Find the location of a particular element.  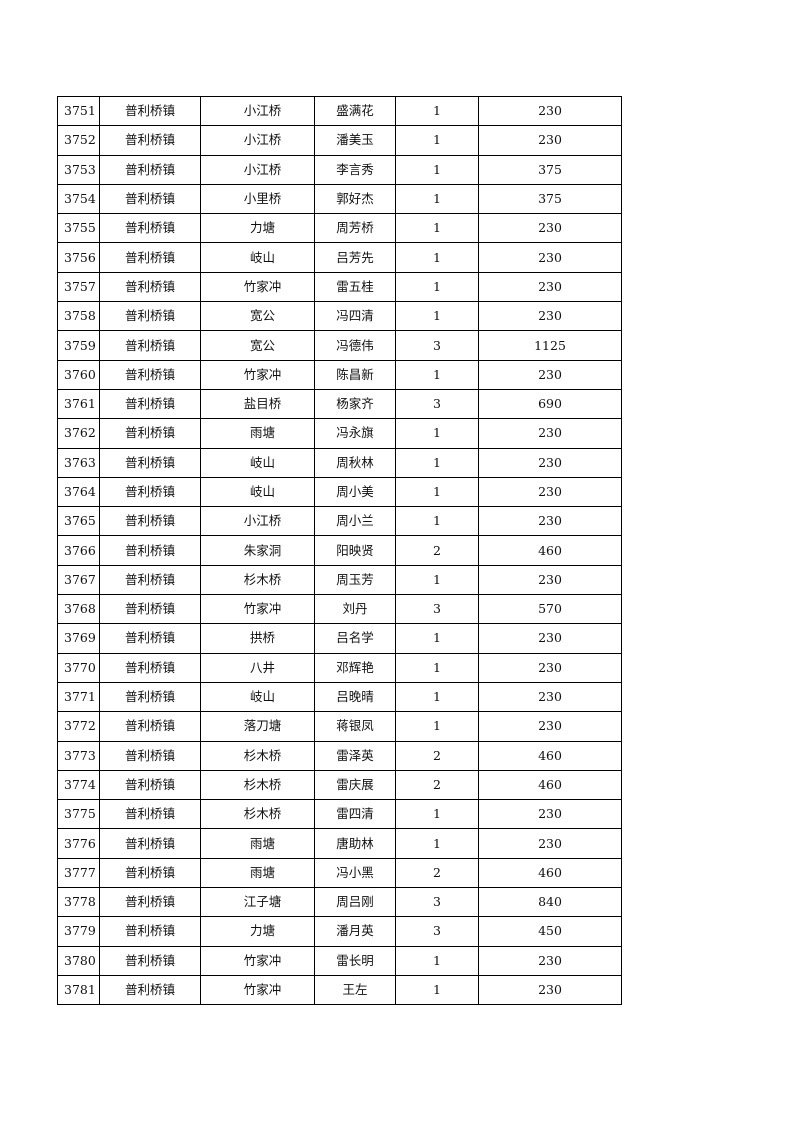

person-name-cell: 周秋林 is located at coordinates (355, 462).